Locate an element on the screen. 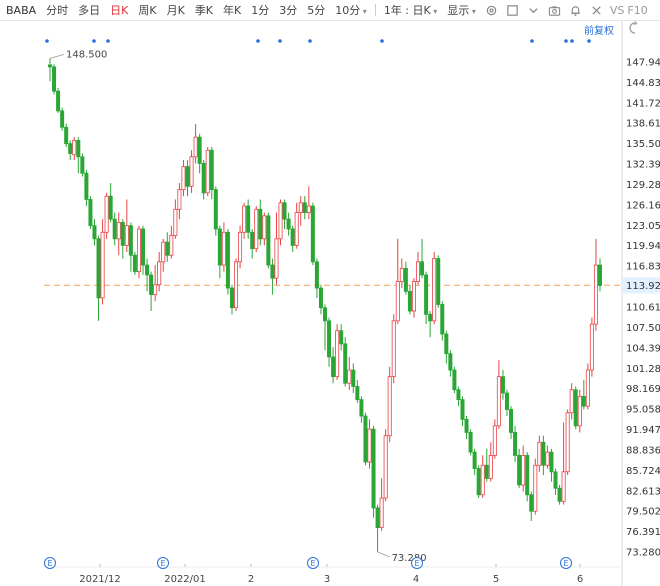 Image resolution: width=660 pixels, height=586 pixels. tab-quarterly-k: 季K is located at coordinates (204, 10).